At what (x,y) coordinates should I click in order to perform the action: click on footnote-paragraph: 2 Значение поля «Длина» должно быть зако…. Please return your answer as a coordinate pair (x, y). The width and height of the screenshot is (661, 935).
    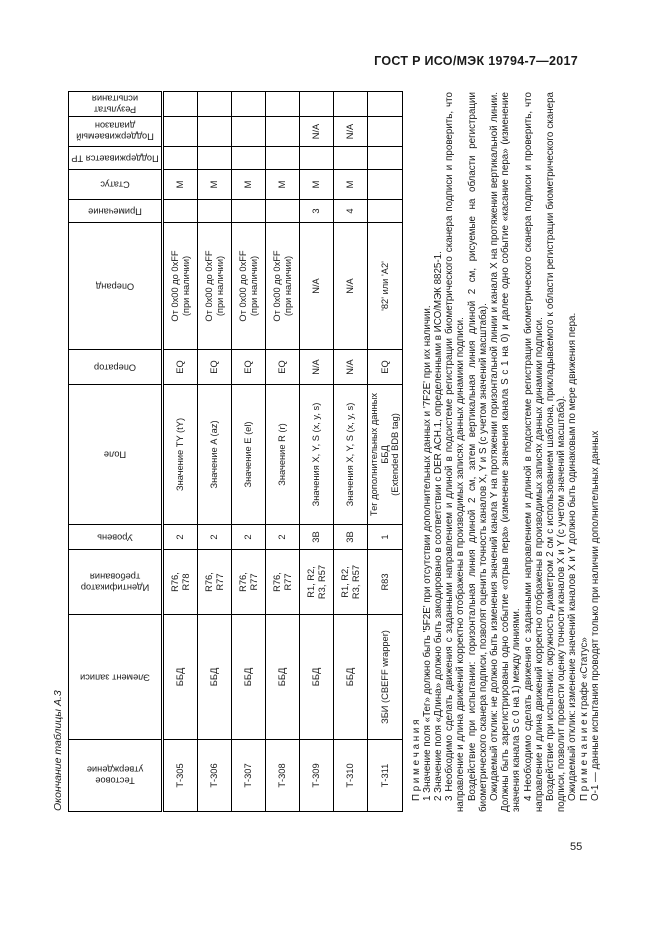
    Looking at the image, I should click on (438, 526).